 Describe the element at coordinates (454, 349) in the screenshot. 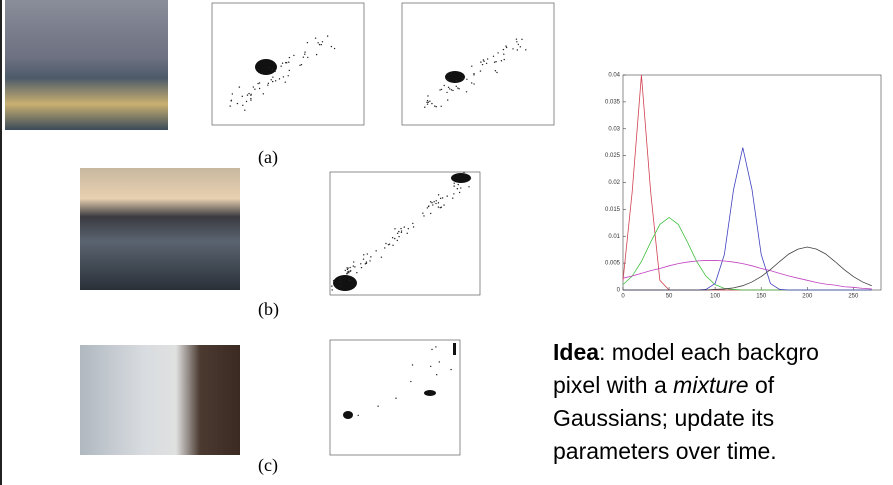

I see `cluster` at that location.